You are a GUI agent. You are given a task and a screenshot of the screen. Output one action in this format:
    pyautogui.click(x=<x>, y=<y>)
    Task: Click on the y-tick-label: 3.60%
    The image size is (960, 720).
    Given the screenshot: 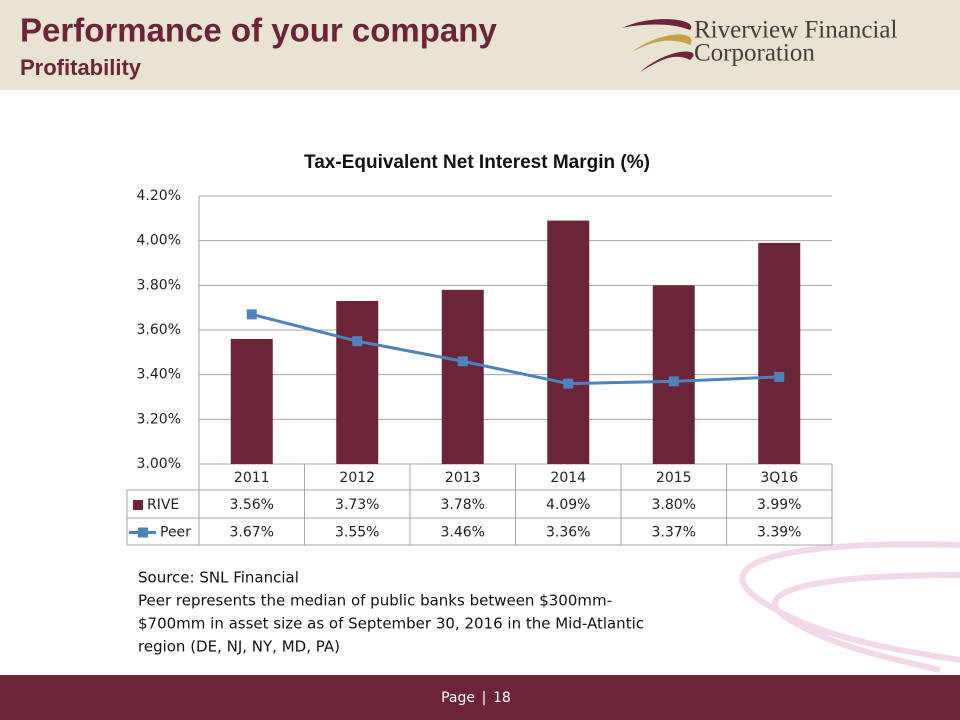 What is the action you would take?
    pyautogui.click(x=159, y=330)
    